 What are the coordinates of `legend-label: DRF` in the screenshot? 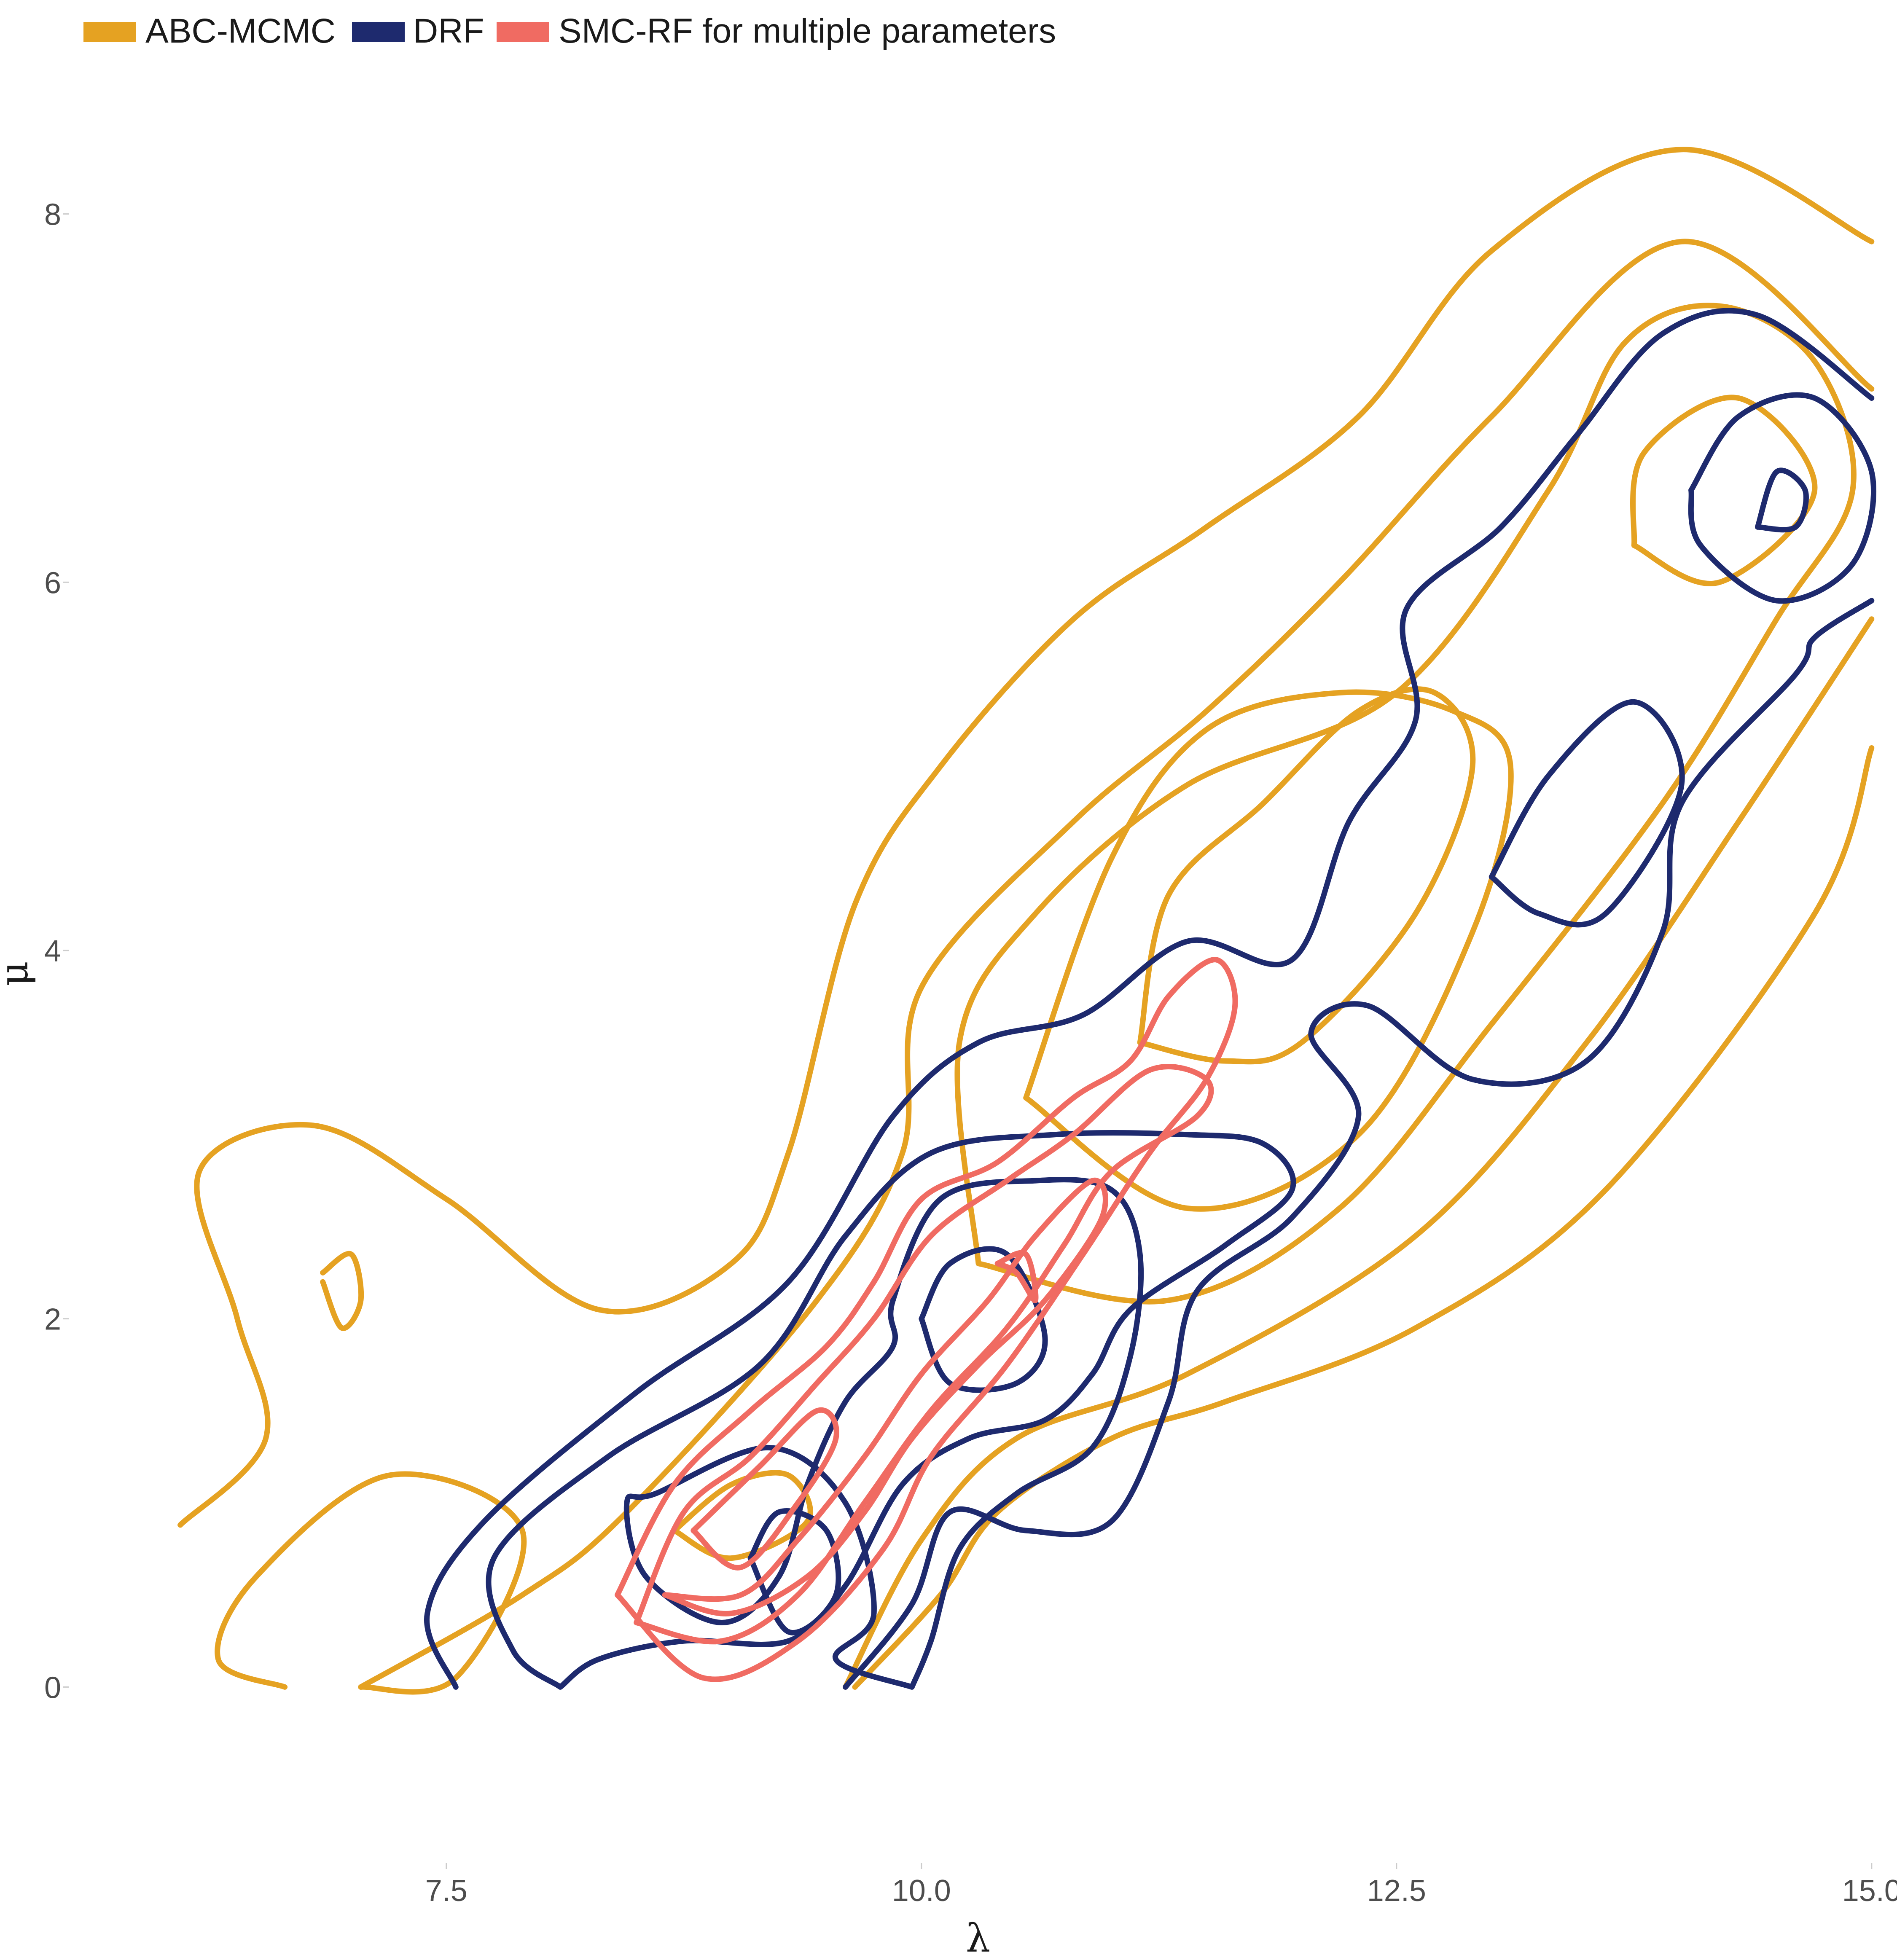 It's located at (448, 31).